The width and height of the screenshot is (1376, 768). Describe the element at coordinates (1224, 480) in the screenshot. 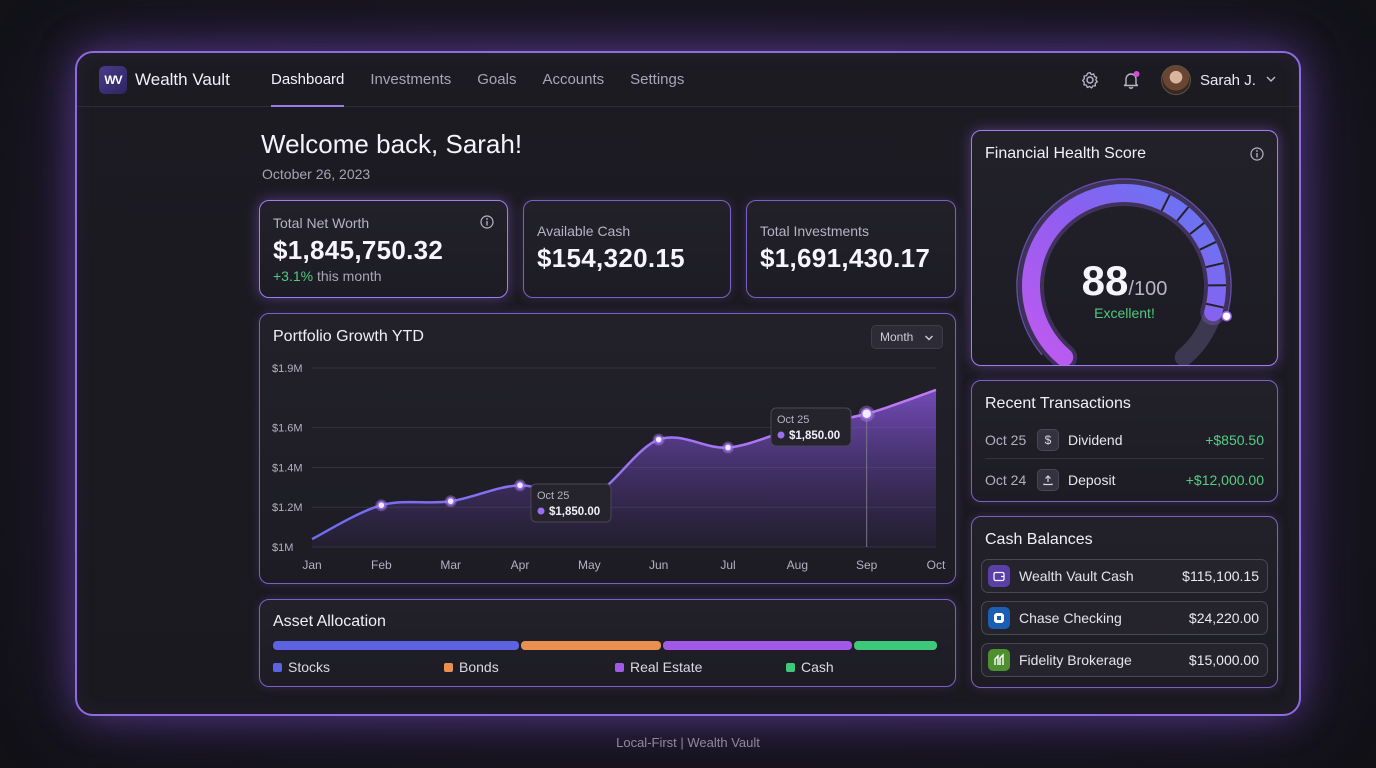

I see `transaction-amount: +$12,000.00` at that location.